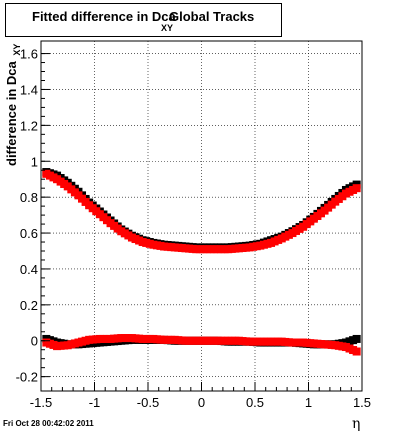 Image resolution: width=400 pixels, height=433 pixels. What do you see at coordinates (201, 402) in the screenshot?
I see `x-tick-label: 0` at bounding box center [201, 402].